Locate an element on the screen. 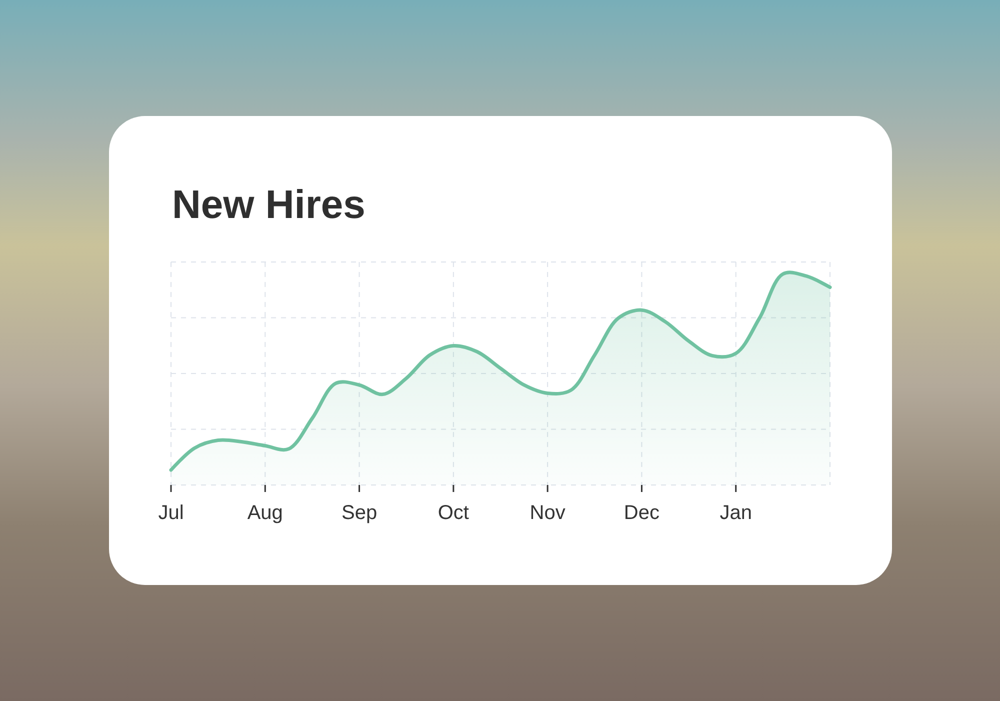 The width and height of the screenshot is (1000, 701). x-tick-label: Aug is located at coordinates (265, 513).